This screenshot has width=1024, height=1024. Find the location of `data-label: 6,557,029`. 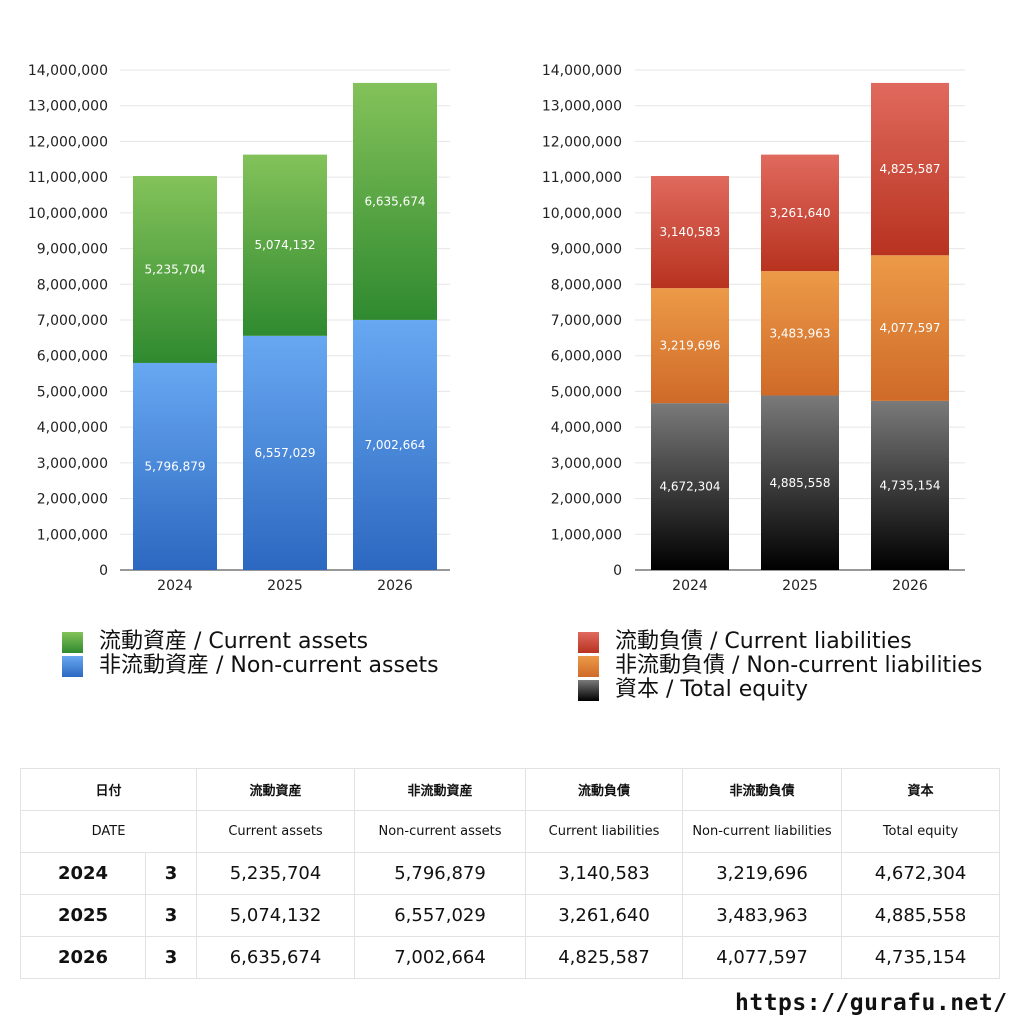

data-label: 6,557,029 is located at coordinates (284, 453).